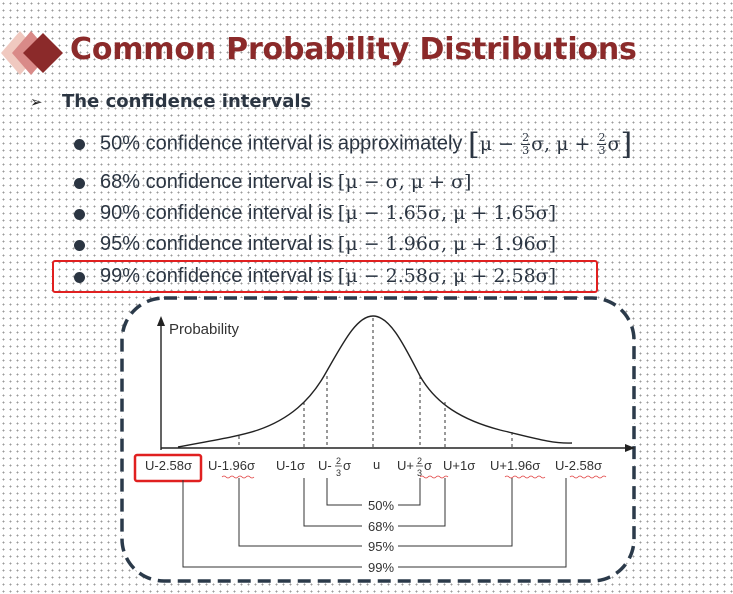 The image size is (733, 594). What do you see at coordinates (216, 244) in the screenshot?
I see `item-label: 95% confidence interval is` at bounding box center [216, 244].